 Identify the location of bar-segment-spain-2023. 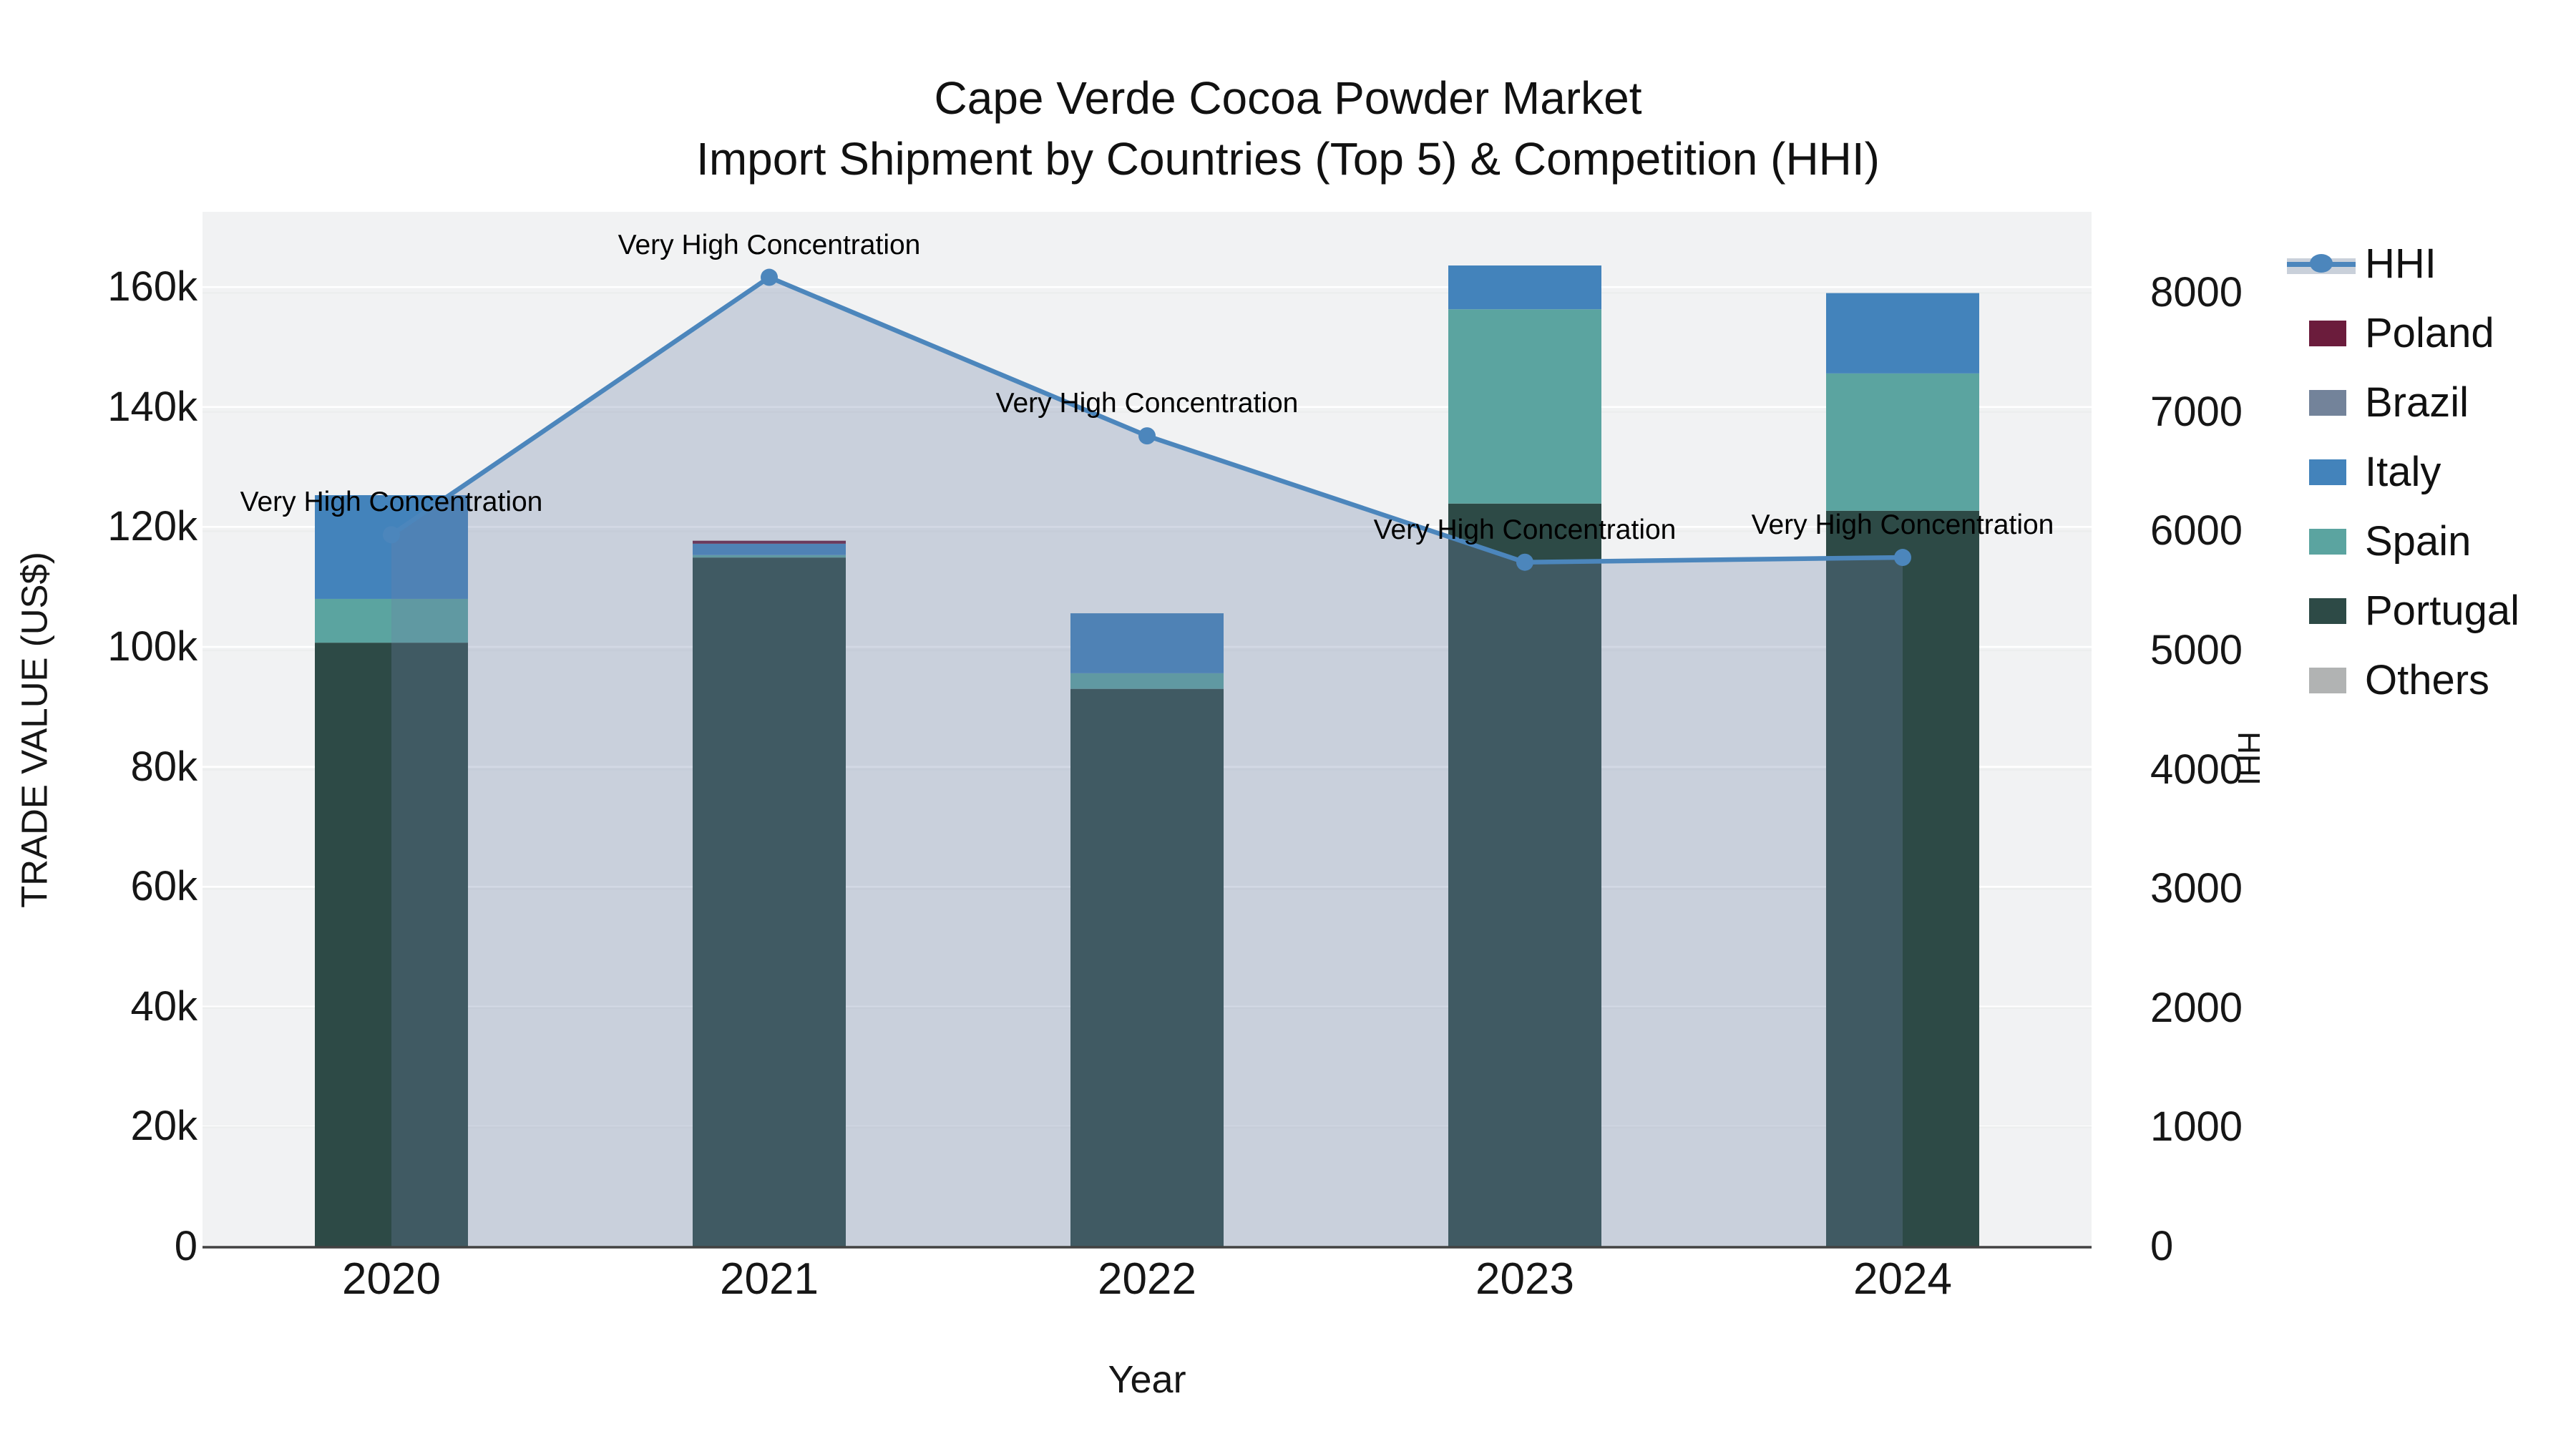
(1524, 407).